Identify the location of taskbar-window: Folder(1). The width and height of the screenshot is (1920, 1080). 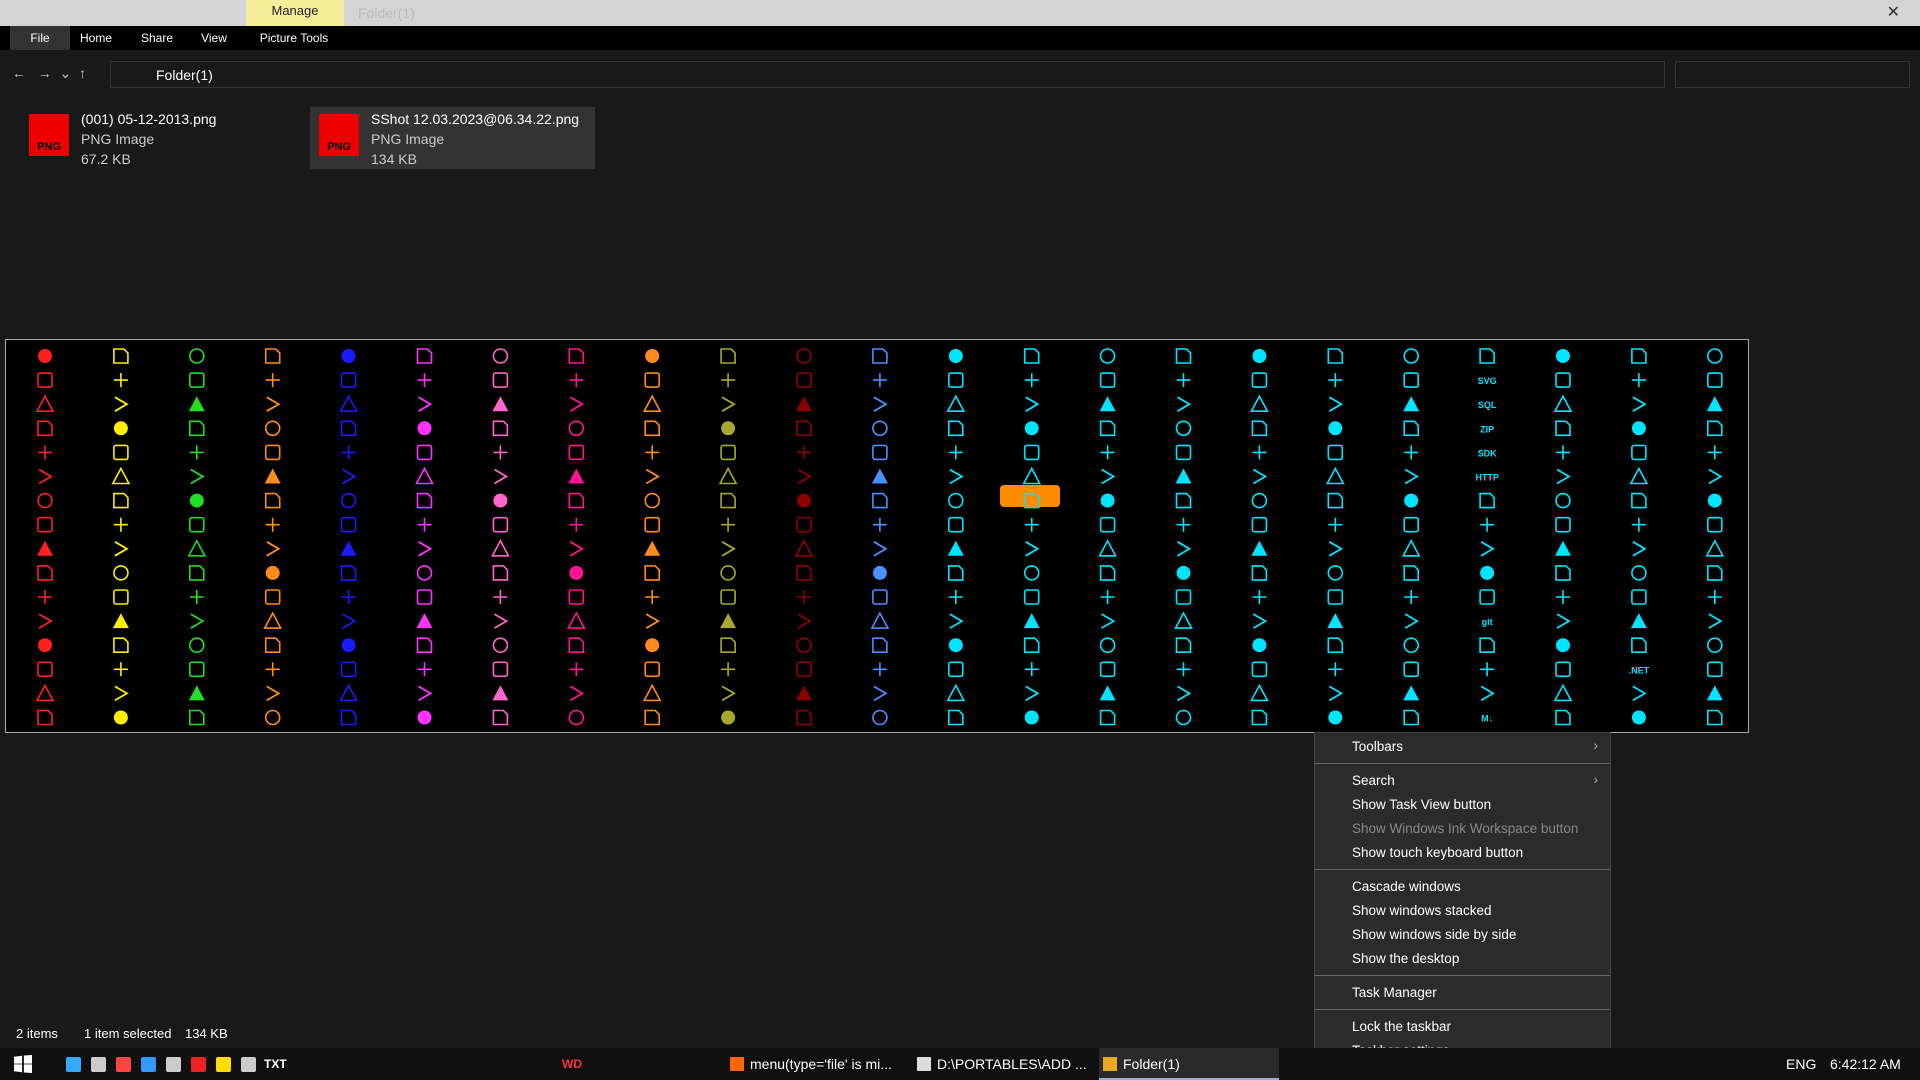
(1189, 1064).